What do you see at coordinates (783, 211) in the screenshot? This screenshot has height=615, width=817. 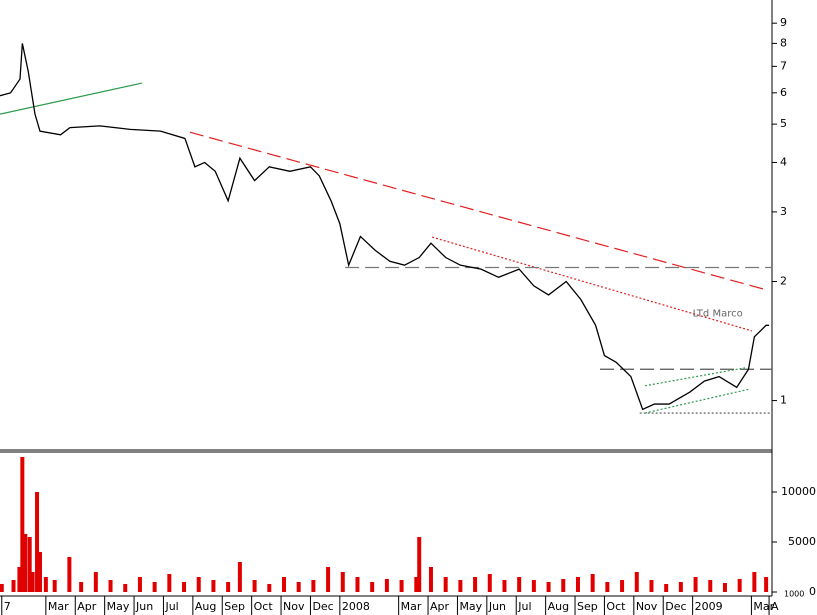 I see `y-tick-label: 3` at bounding box center [783, 211].